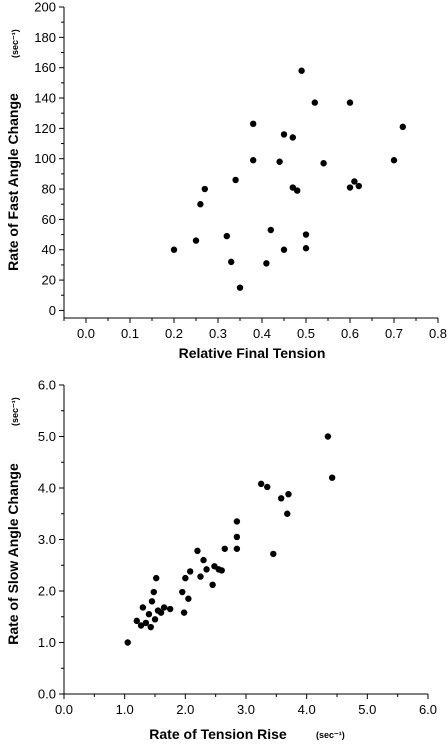 The height and width of the screenshot is (744, 448). What do you see at coordinates (45, 37) in the screenshot?
I see `y-tick-label: 180` at bounding box center [45, 37].